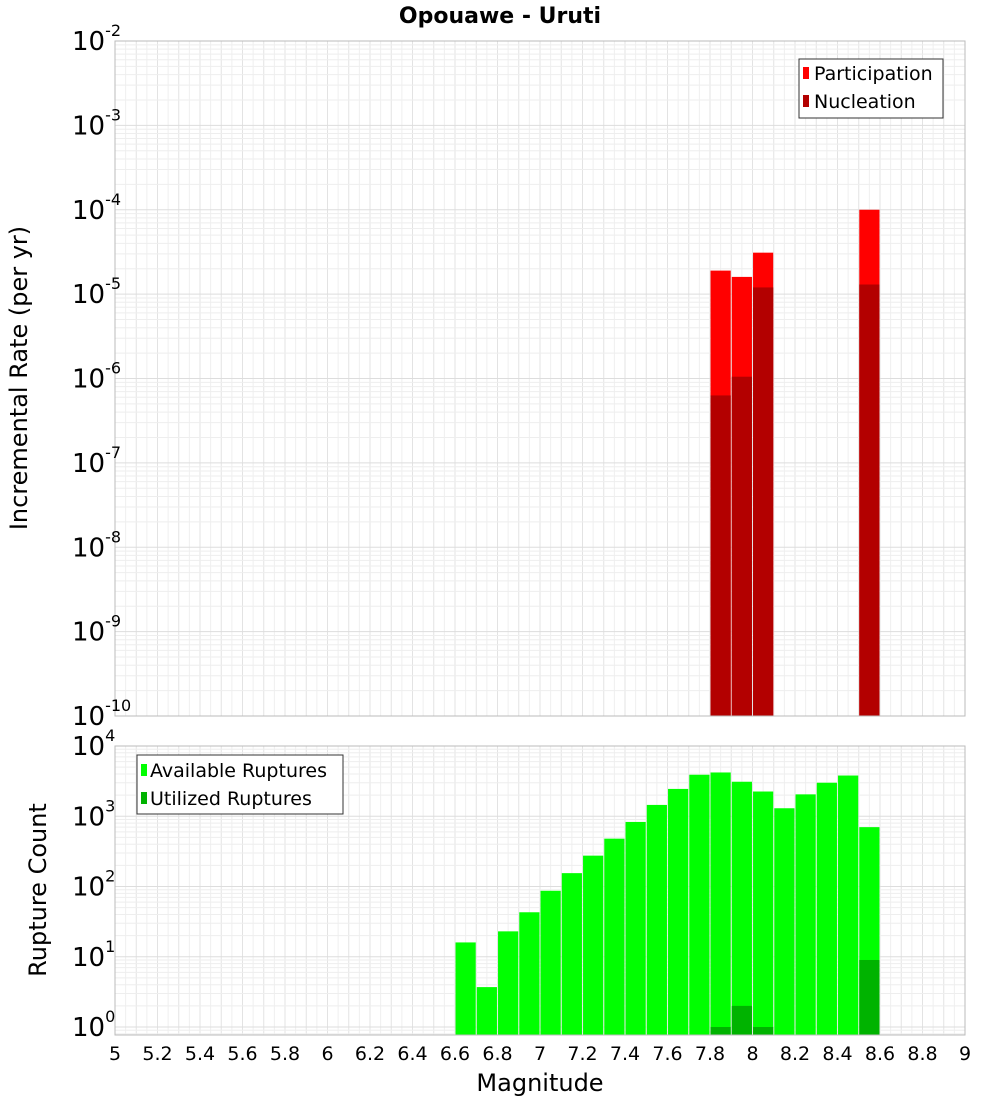  I want to click on participation-legend-label: Participation, so click(873, 74).